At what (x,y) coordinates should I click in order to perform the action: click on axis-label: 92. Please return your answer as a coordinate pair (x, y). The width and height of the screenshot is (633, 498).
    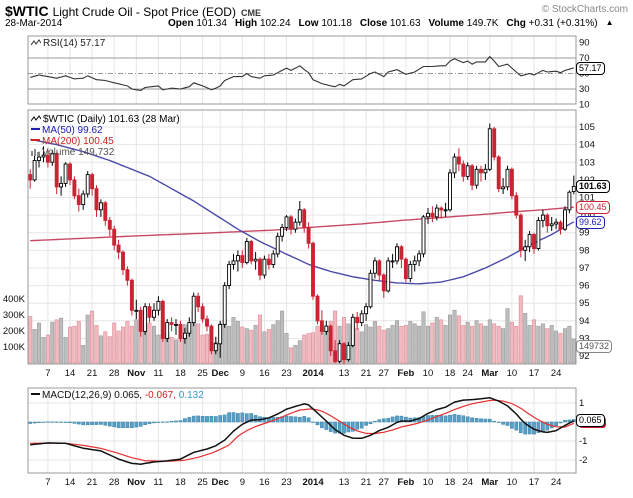
    Looking at the image, I should click on (584, 356).